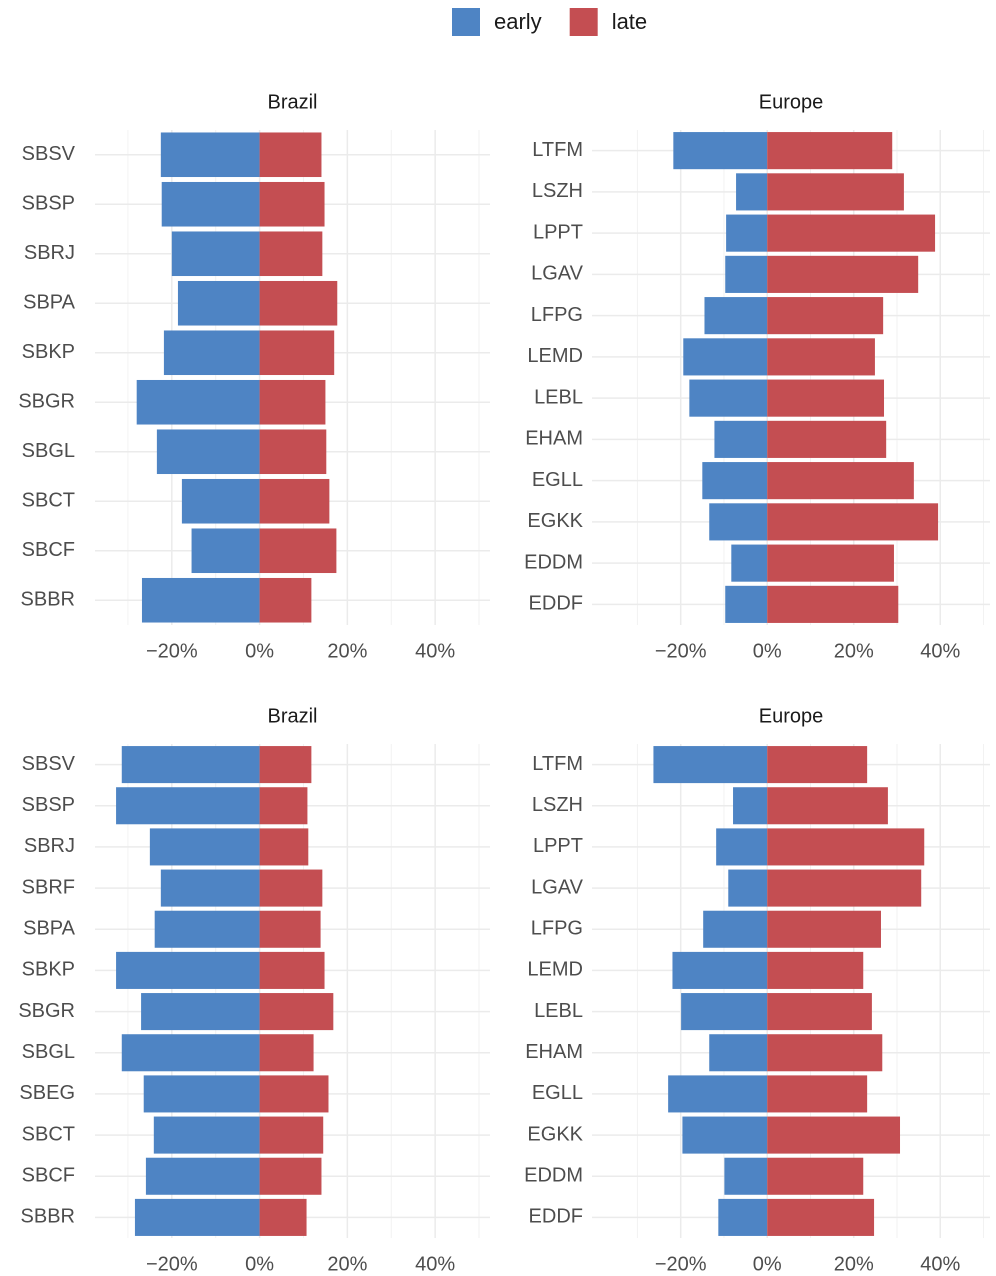 The image size is (996, 1276). What do you see at coordinates (557, 150) in the screenshot?
I see `y-tick-label: LTFM` at bounding box center [557, 150].